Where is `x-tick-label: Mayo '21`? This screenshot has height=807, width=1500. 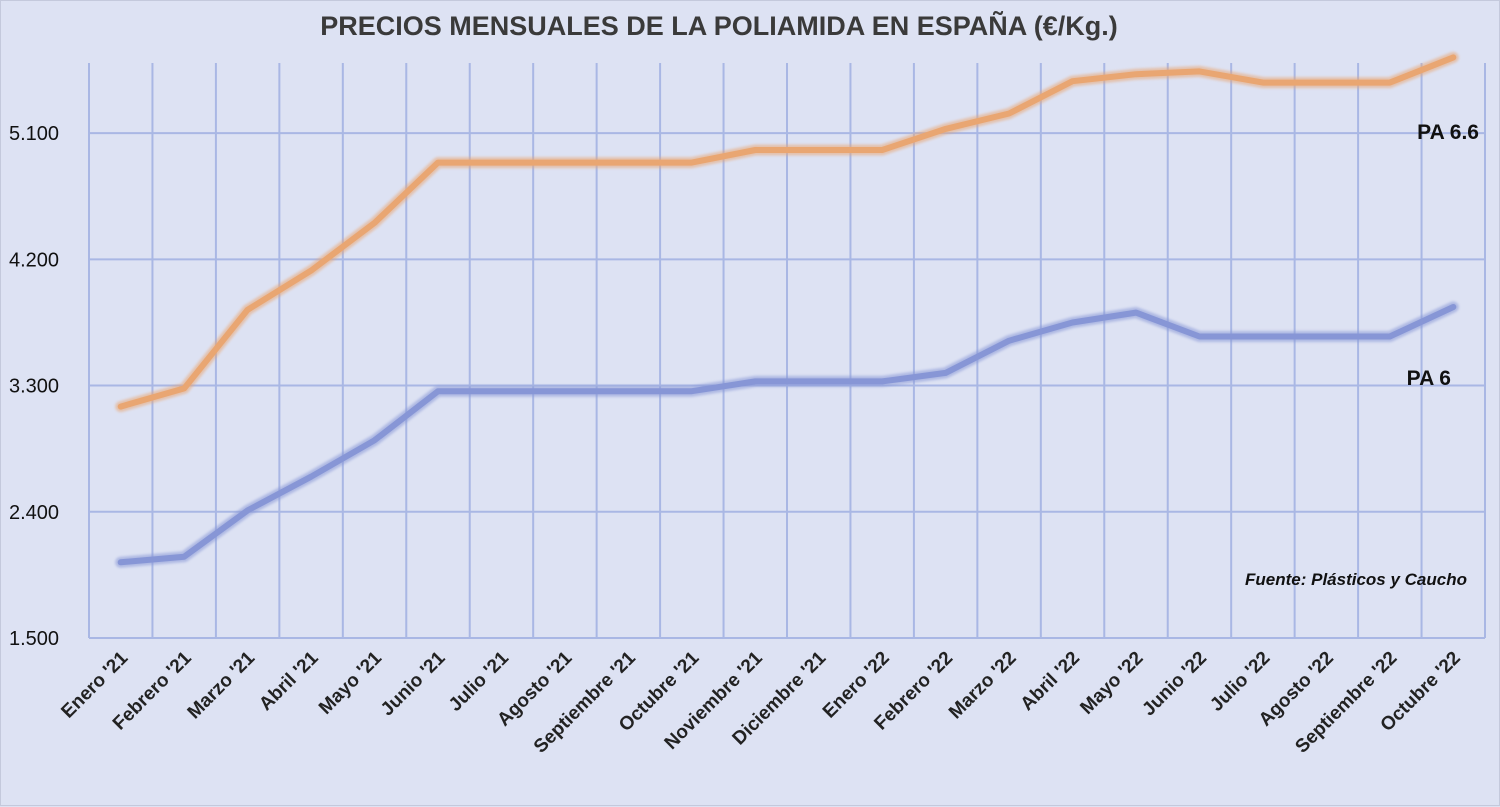
x-tick-label: Mayo '21 is located at coordinates (350, 682).